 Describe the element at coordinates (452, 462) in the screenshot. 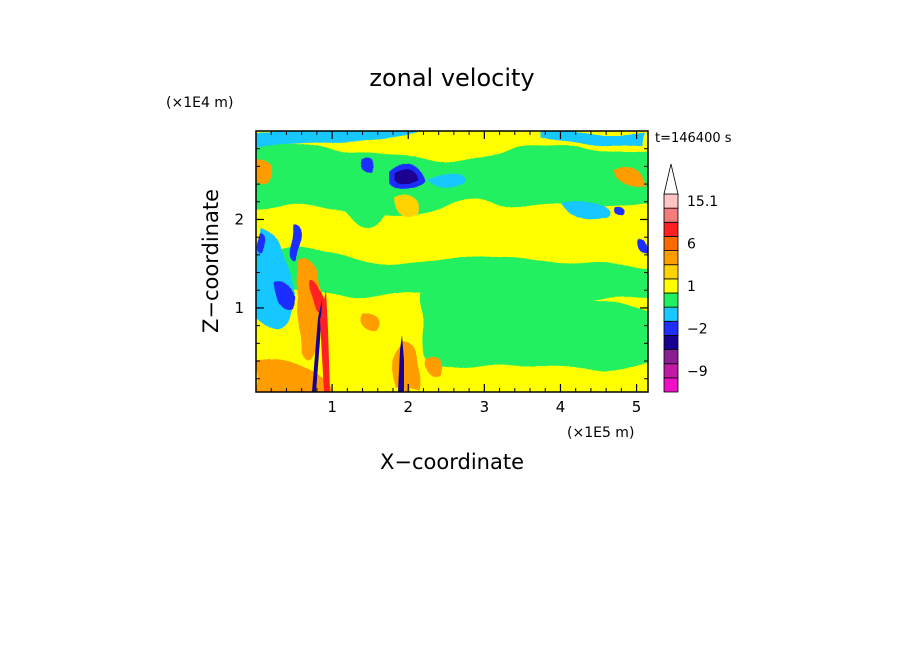

I see `x-axis-label: X−coordinate` at that location.